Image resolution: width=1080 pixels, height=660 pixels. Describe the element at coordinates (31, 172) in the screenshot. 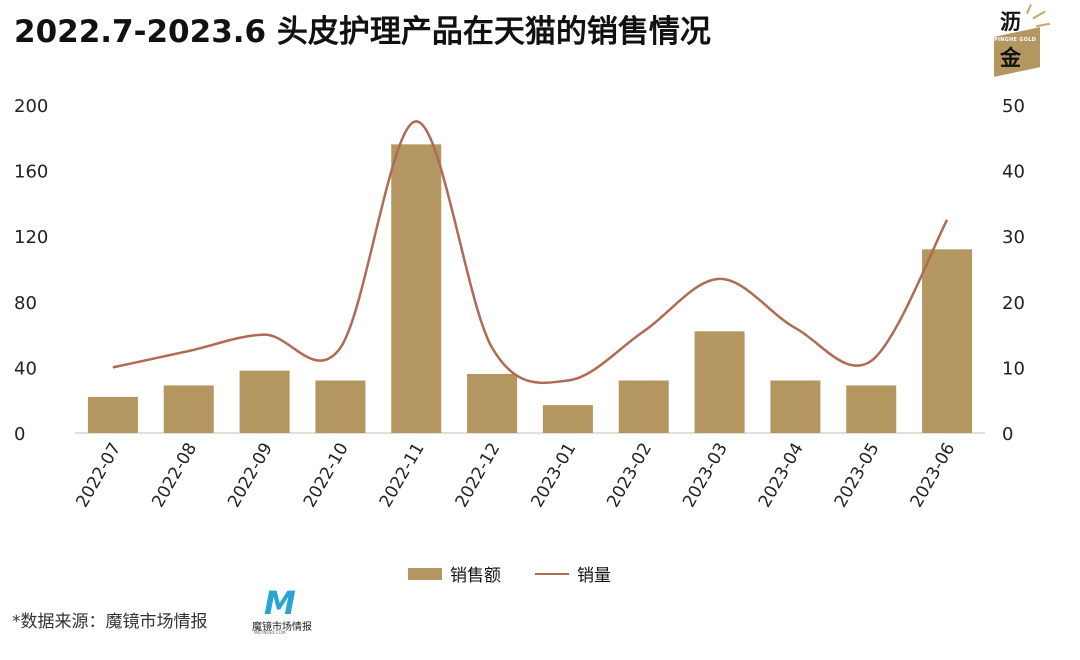

I see `left-axis-tick: 160` at that location.